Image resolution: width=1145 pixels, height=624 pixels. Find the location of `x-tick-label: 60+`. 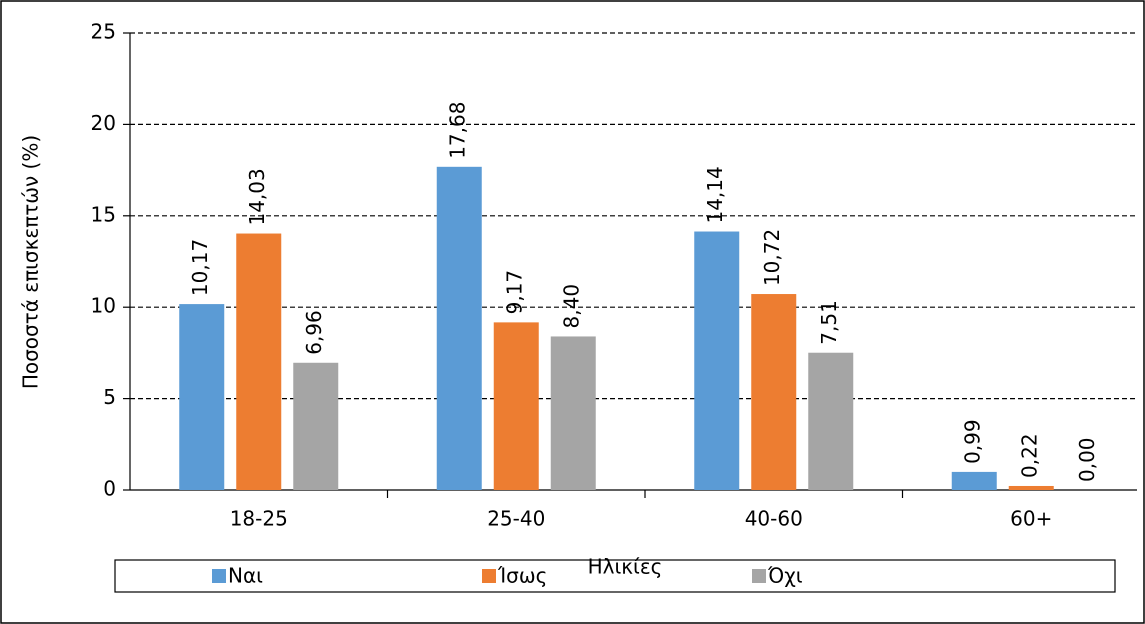

x-tick-label: 60+ is located at coordinates (1031, 519).